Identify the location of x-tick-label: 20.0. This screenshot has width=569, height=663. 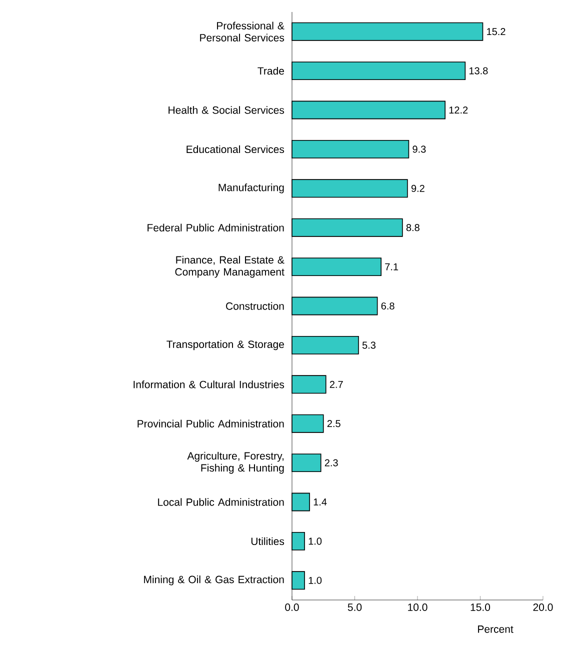
(543, 607).